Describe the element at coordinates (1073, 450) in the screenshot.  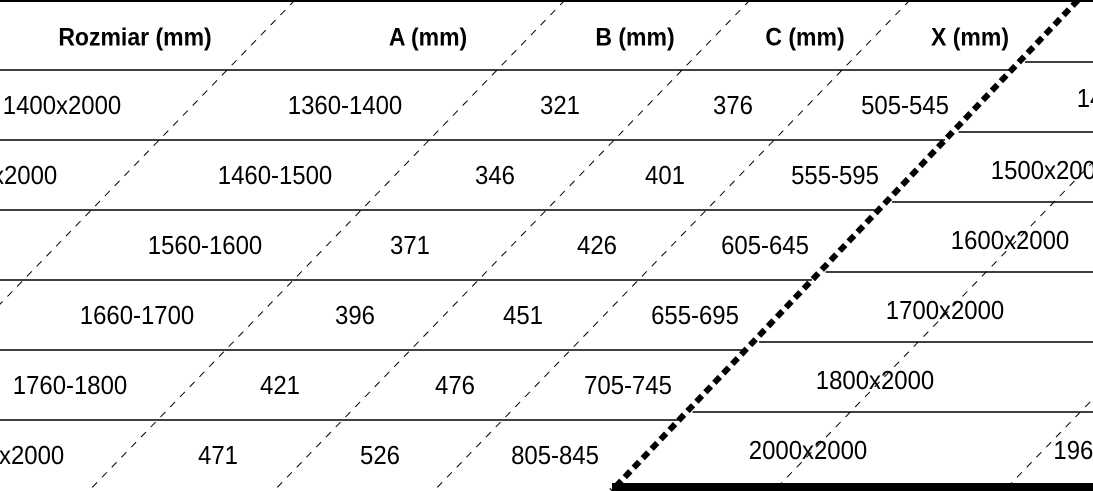
I see `offset-cell-a: 1960` at that location.